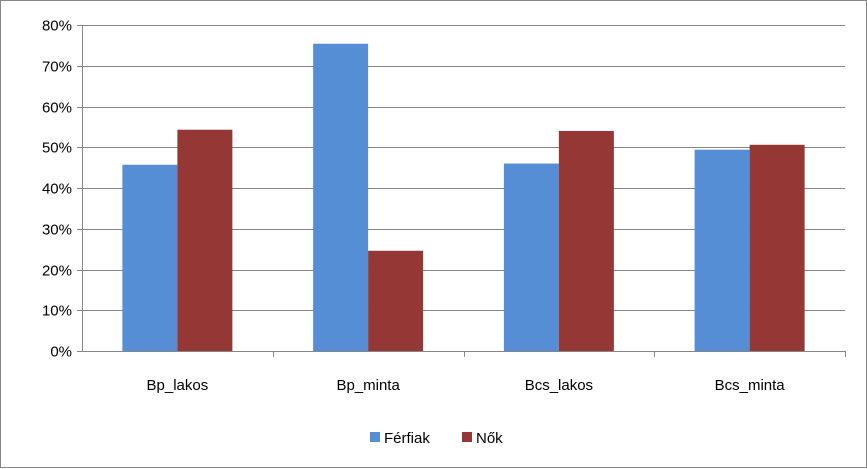 The image size is (867, 469). I want to click on x-category-label: Bp_minta, so click(368, 385).